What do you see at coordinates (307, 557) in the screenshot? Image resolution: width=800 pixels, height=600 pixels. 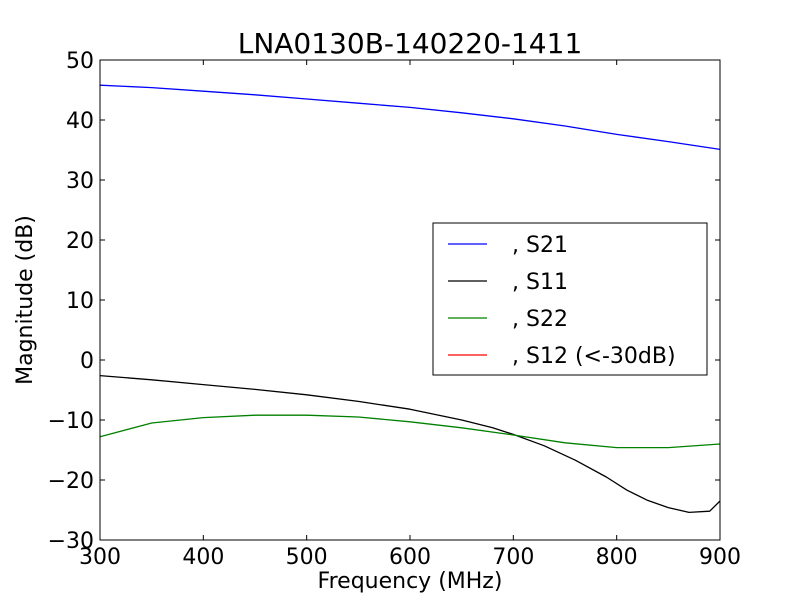 I see `x-tick-label: 500` at bounding box center [307, 557].